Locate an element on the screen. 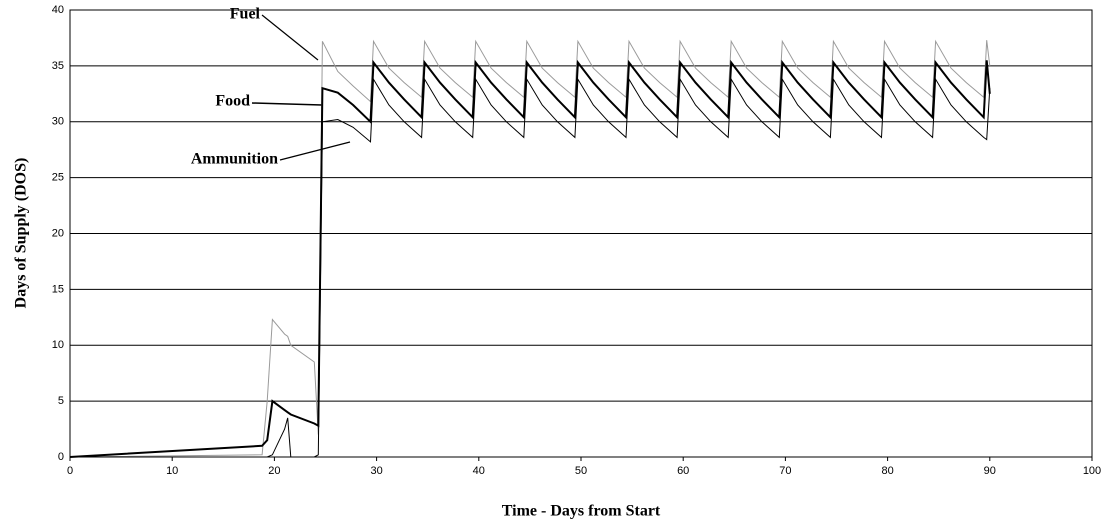 Image resolution: width=1112 pixels, height=525 pixels. y-tick-label: 20 is located at coordinates (58, 233).